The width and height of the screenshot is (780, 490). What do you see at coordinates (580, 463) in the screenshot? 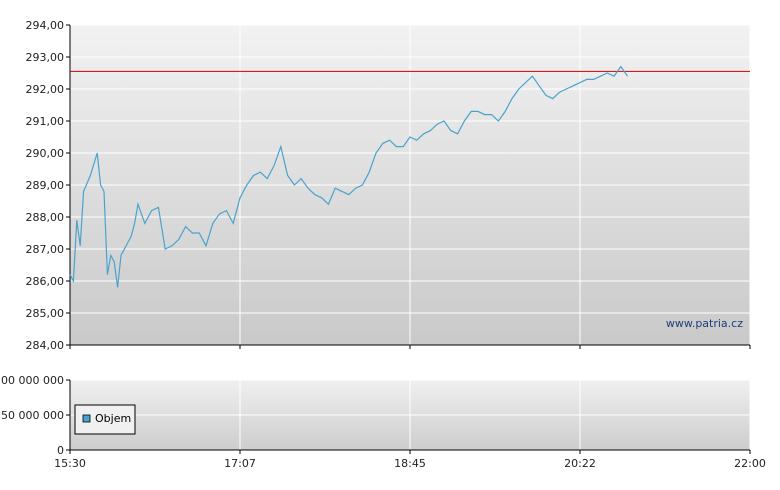
I see `x-tick-label: 20:22` at bounding box center [580, 463].